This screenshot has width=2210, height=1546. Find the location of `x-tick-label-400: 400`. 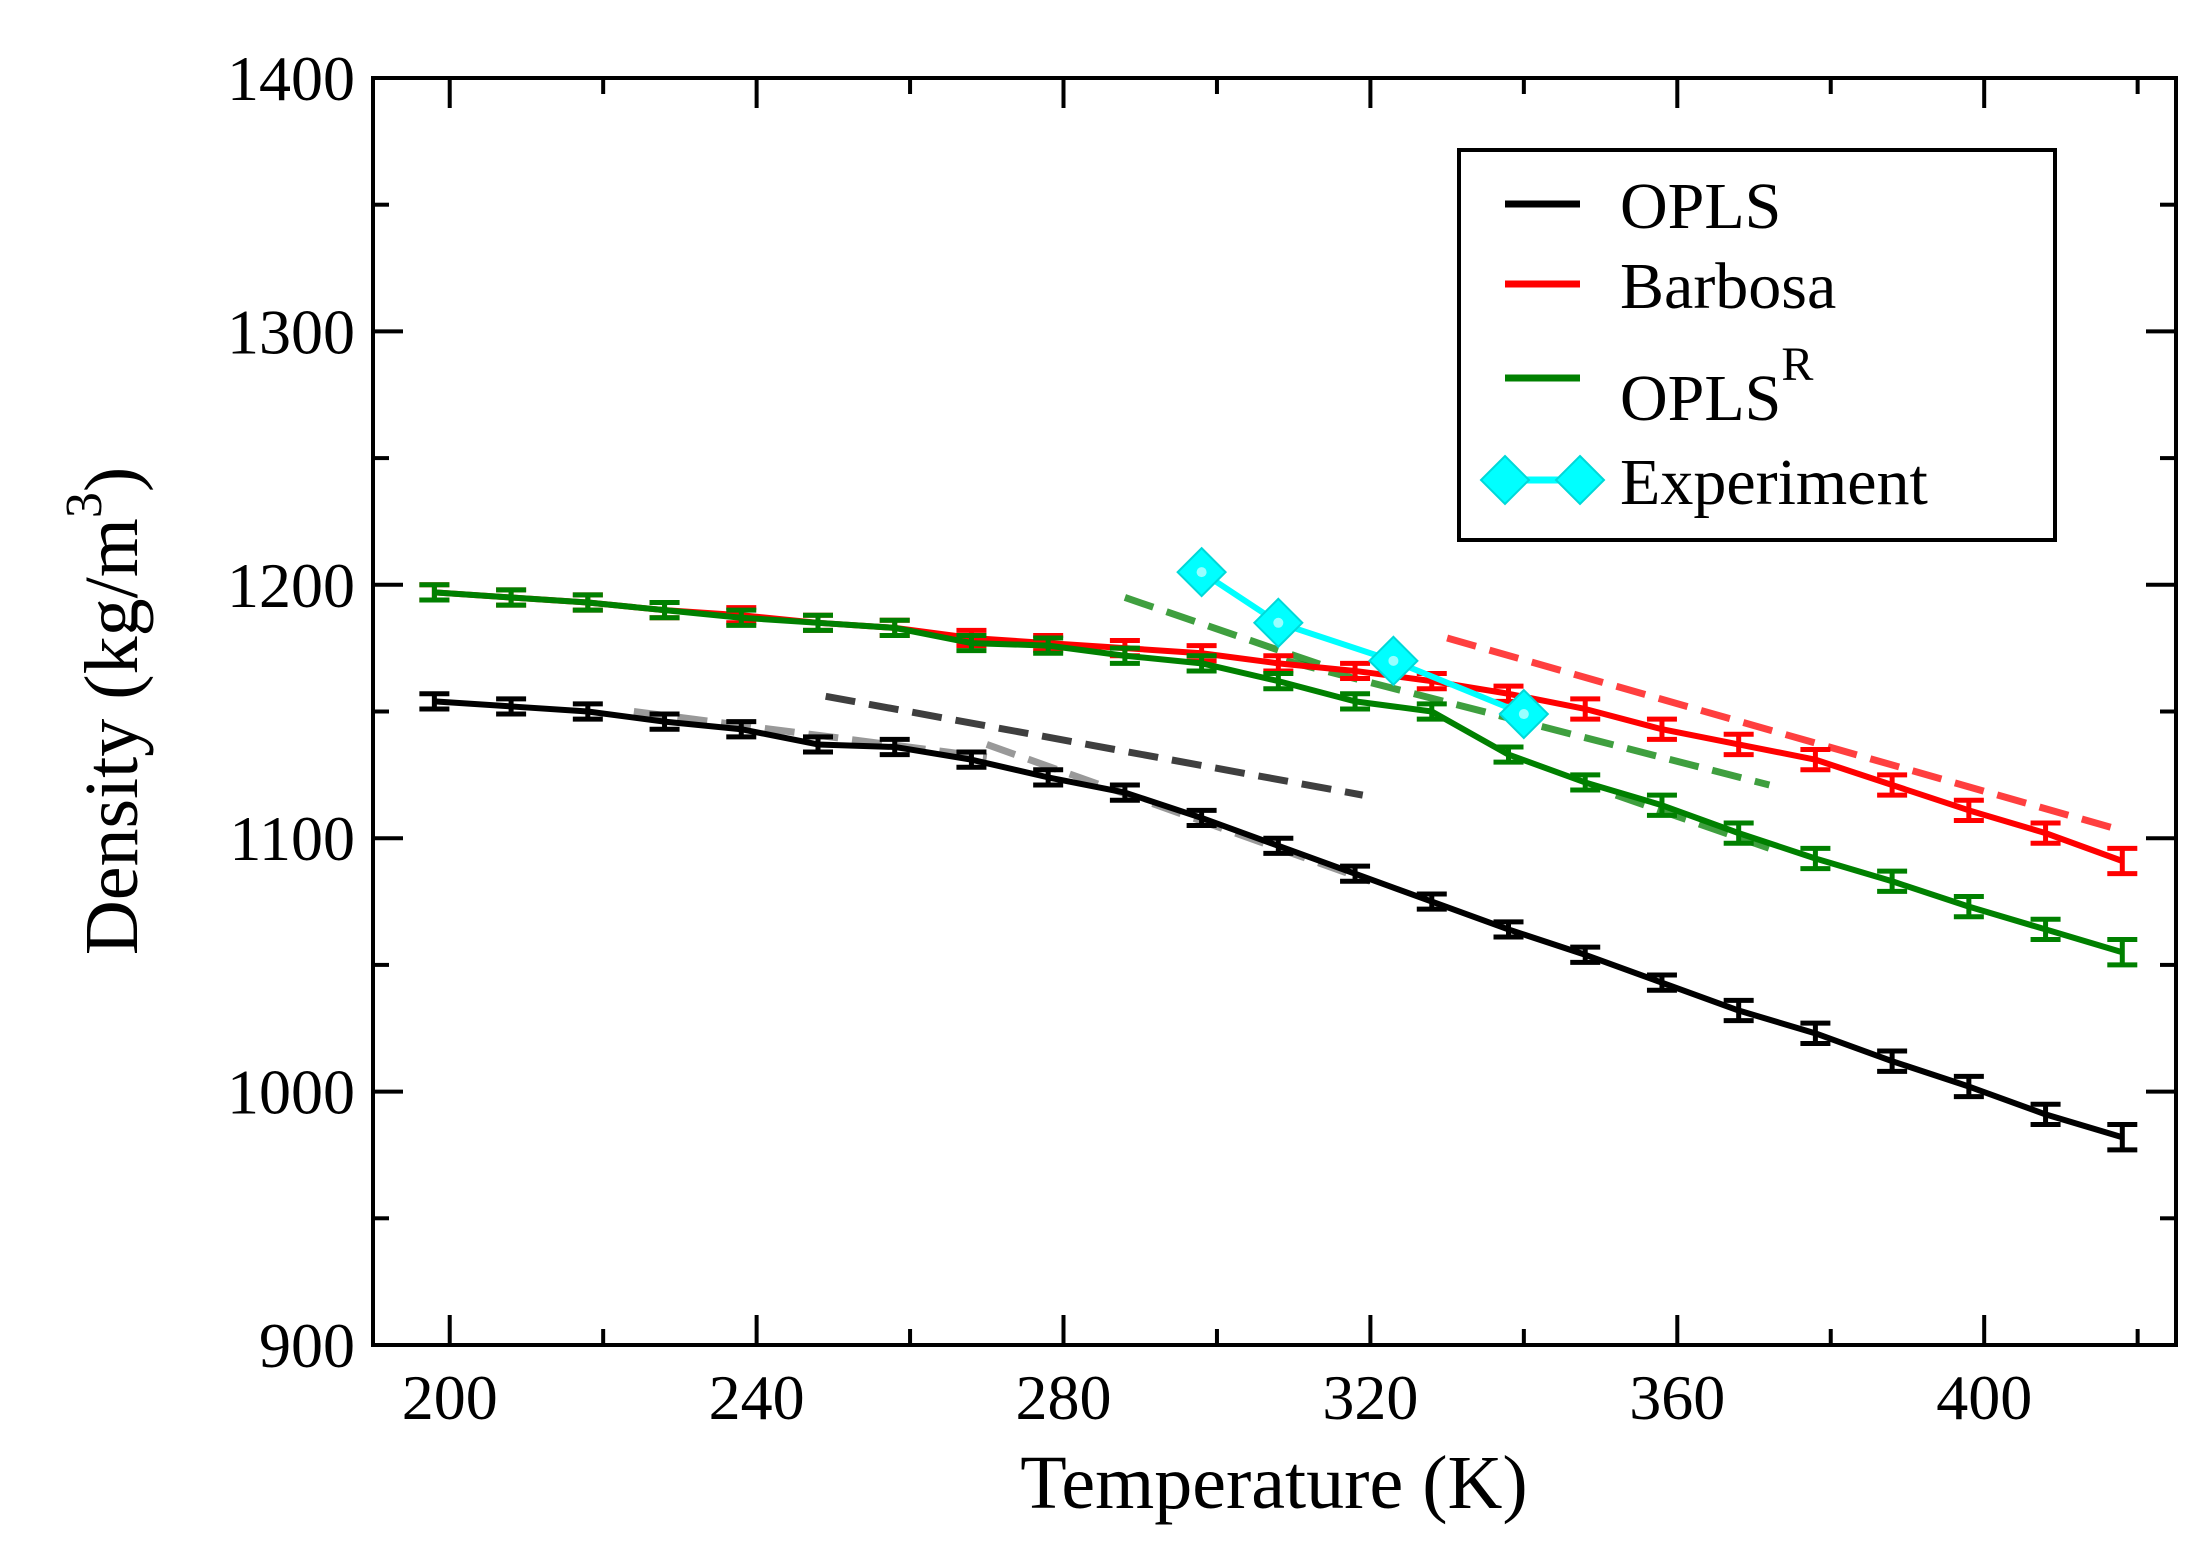

x-tick-label-400: 400 is located at coordinates (1984, 1397).